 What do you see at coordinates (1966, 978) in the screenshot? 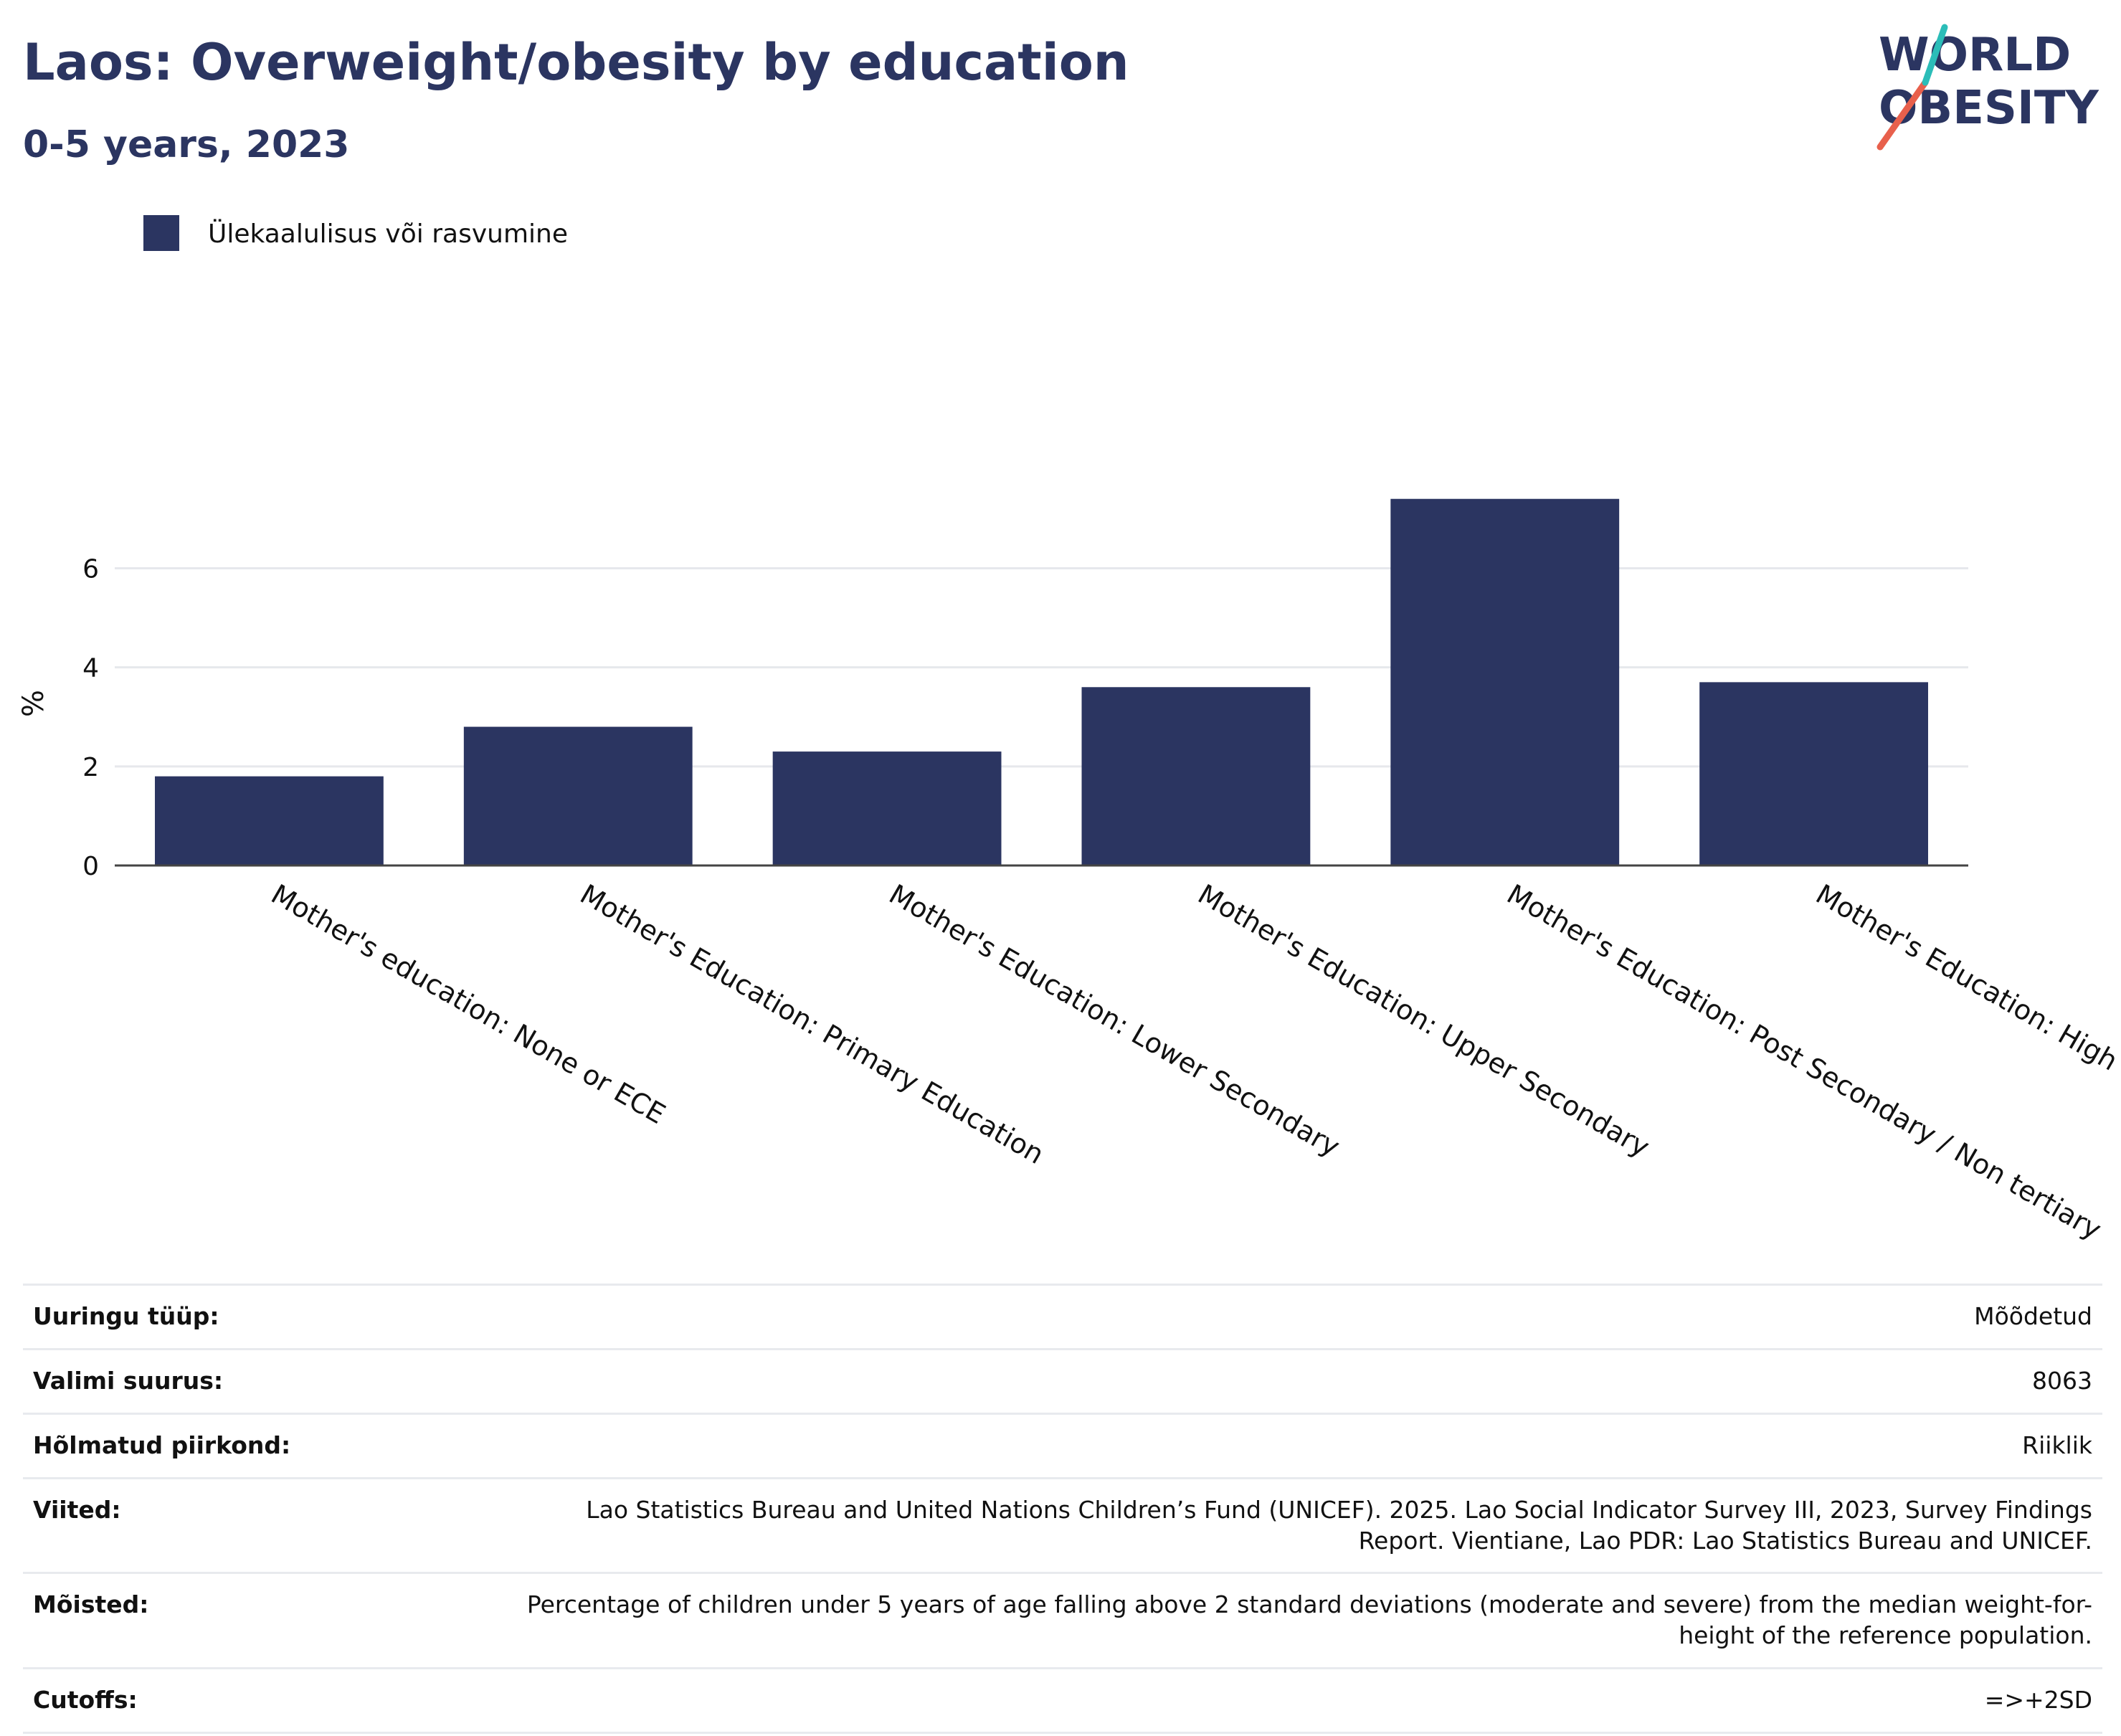
I see `x-tick-label: Mother's Education: High` at bounding box center [1966, 978].